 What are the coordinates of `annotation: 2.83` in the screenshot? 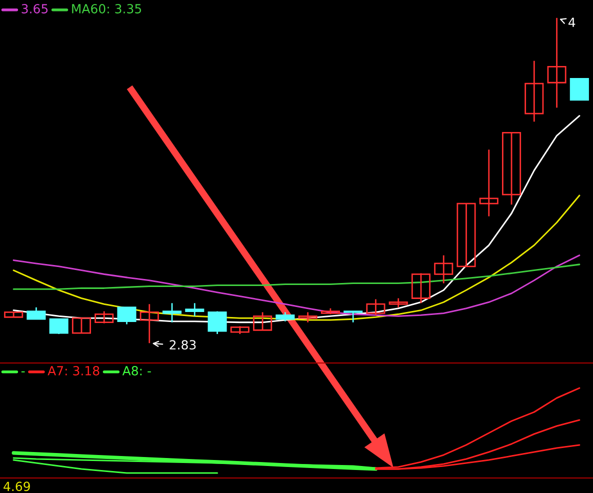 It's located at (183, 345).